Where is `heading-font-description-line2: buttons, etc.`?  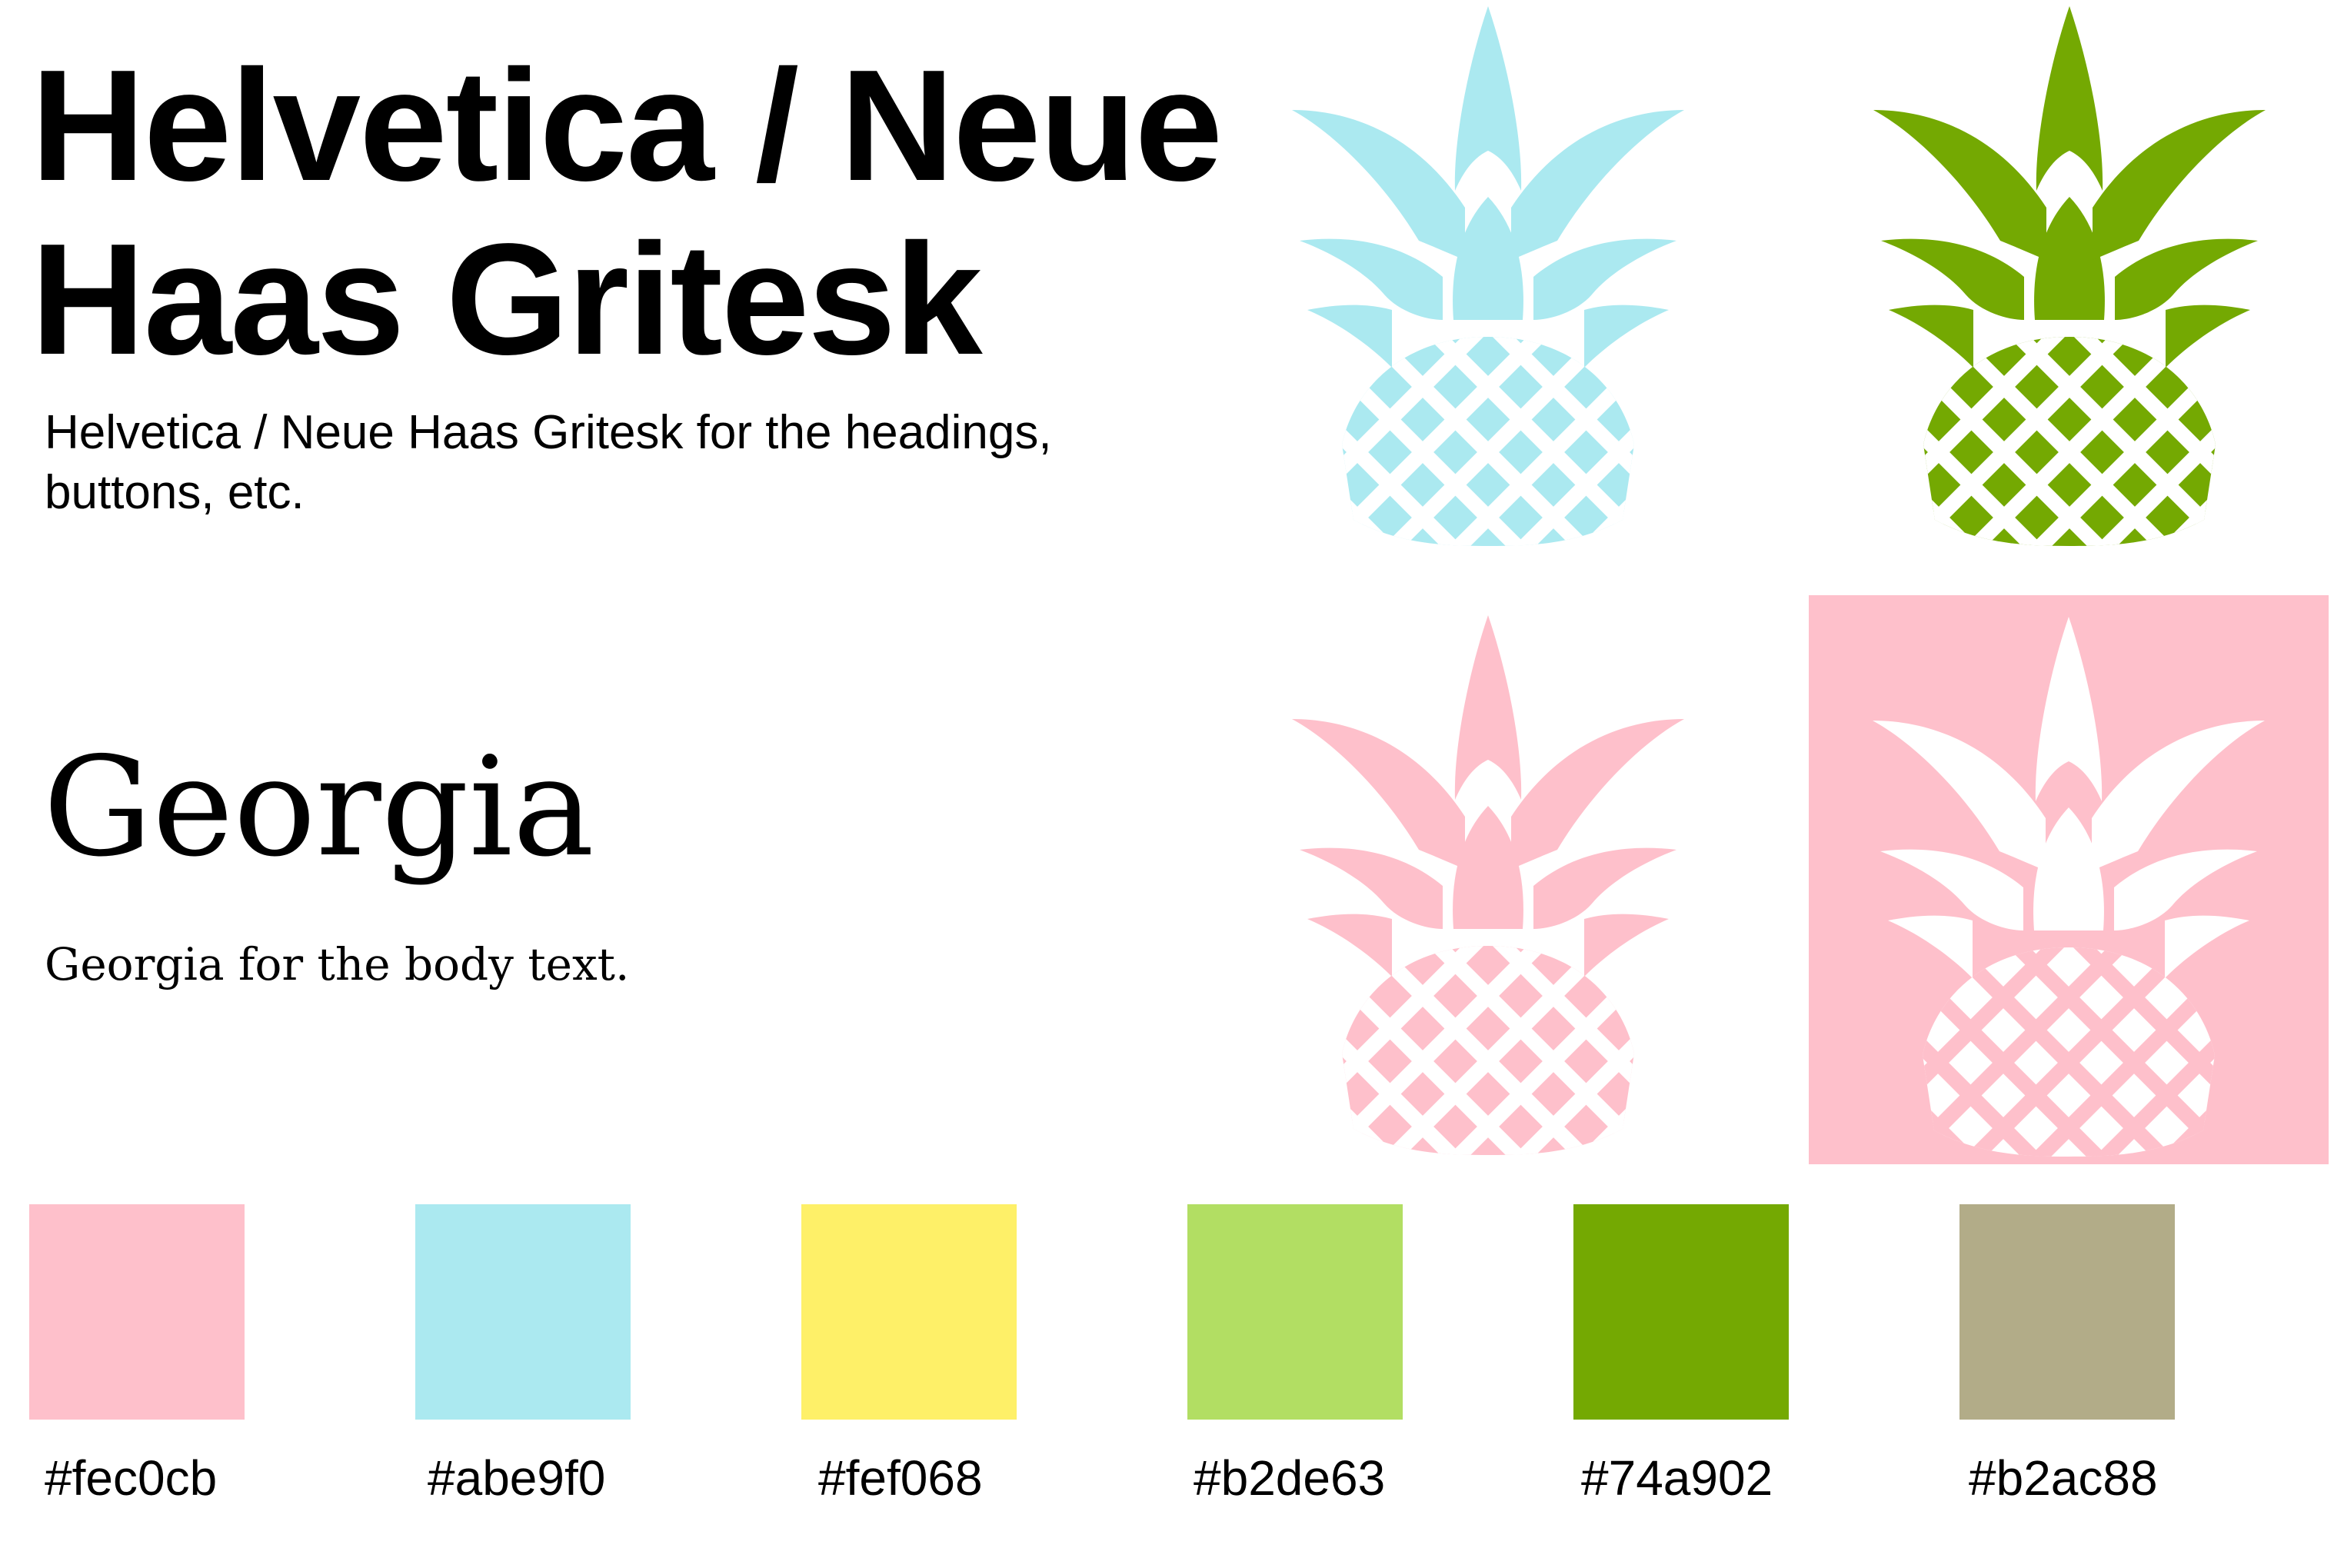 heading-font-description-line2: buttons, etc. is located at coordinates (175, 493).